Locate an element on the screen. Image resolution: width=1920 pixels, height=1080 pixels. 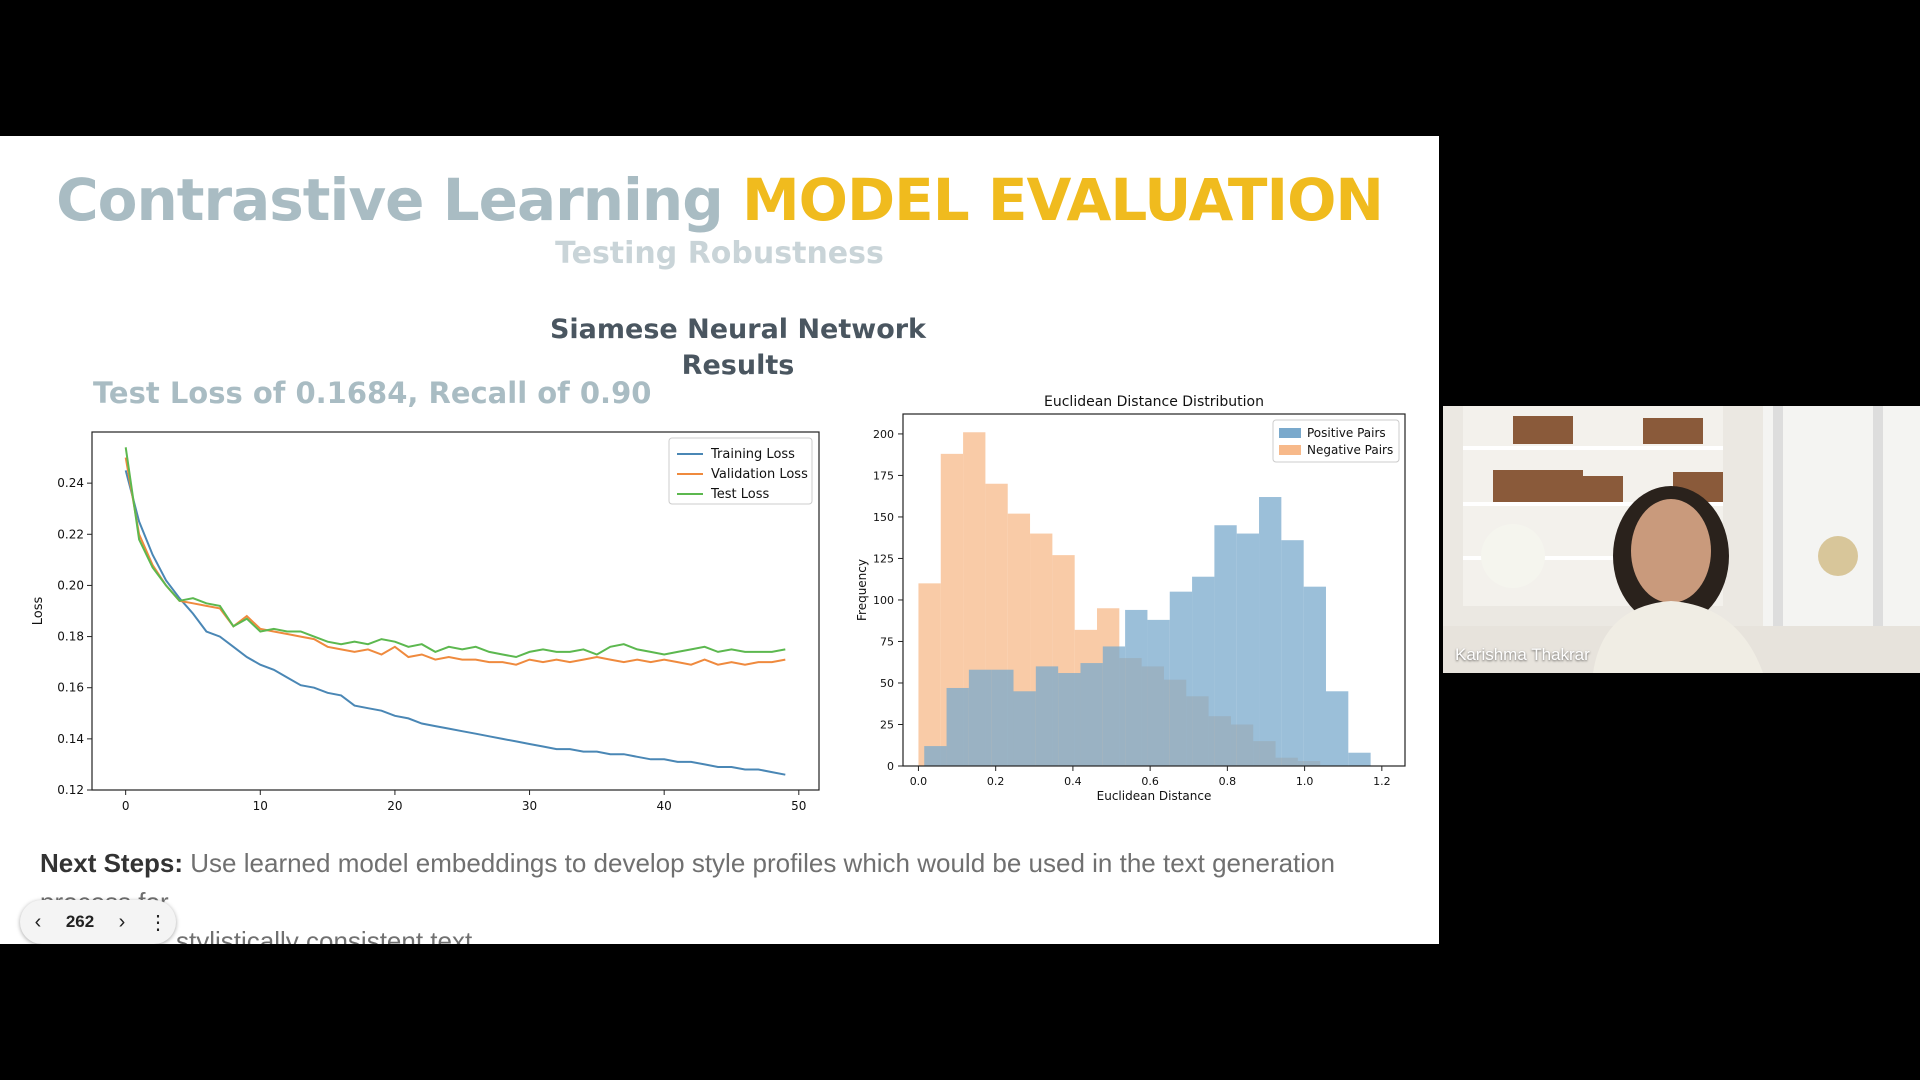
section-title: Siamese Neural Network Results is located at coordinates (738, 348).